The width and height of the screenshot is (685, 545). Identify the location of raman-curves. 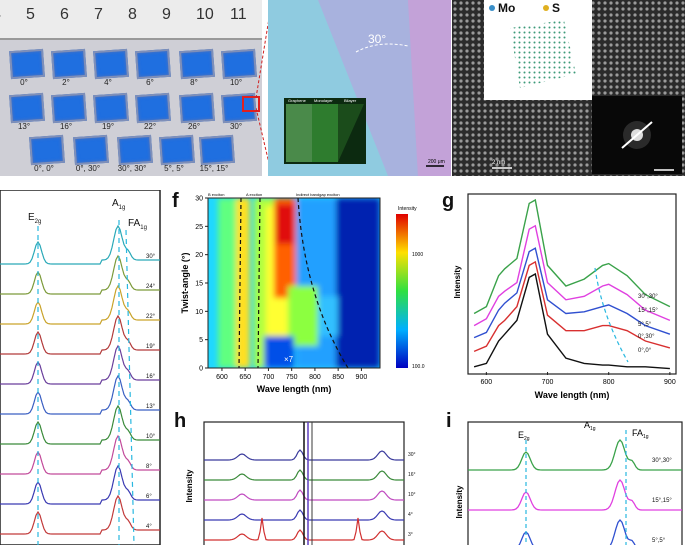
(80, 379).